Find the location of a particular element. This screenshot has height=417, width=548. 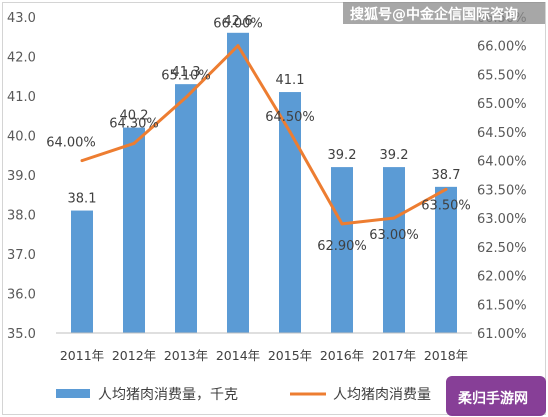

bar-value-label: 38.7 is located at coordinates (446, 175).